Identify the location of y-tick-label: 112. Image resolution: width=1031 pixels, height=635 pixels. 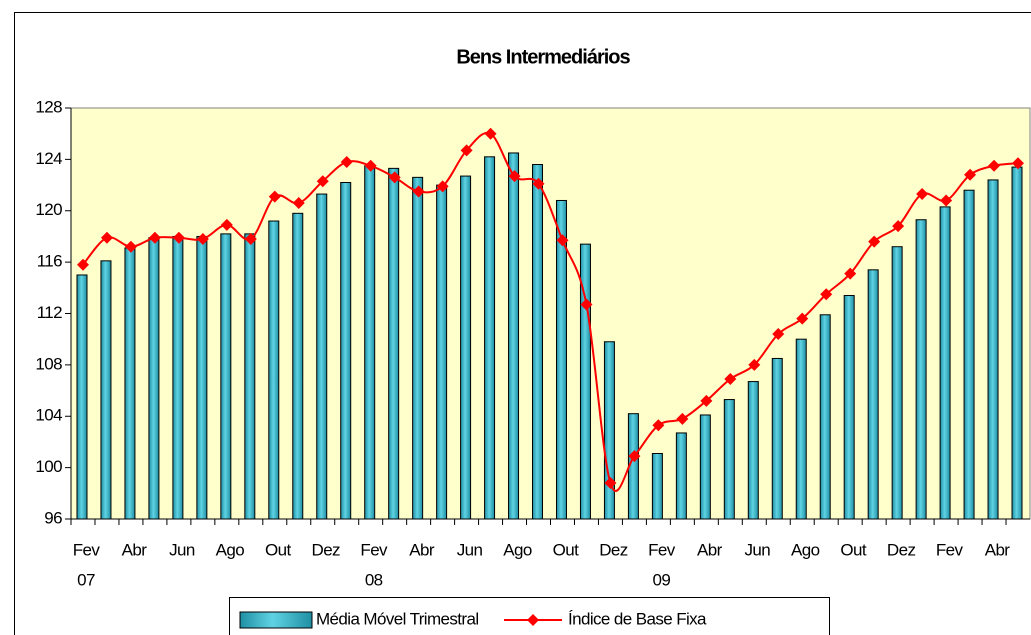
(49, 312).